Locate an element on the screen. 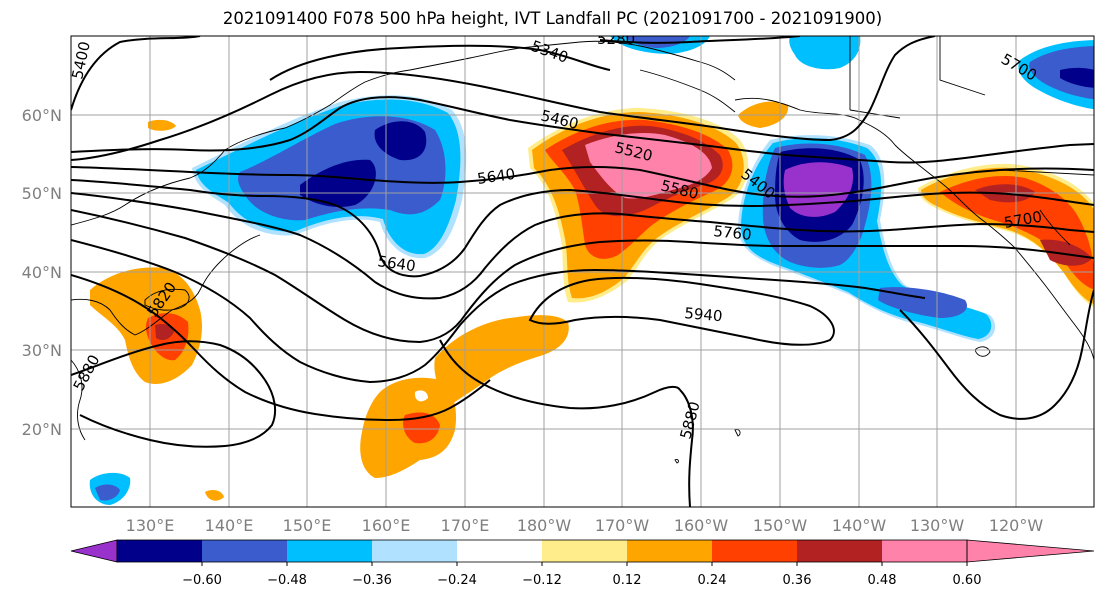  lon-label: 120°W is located at coordinates (1016, 525).